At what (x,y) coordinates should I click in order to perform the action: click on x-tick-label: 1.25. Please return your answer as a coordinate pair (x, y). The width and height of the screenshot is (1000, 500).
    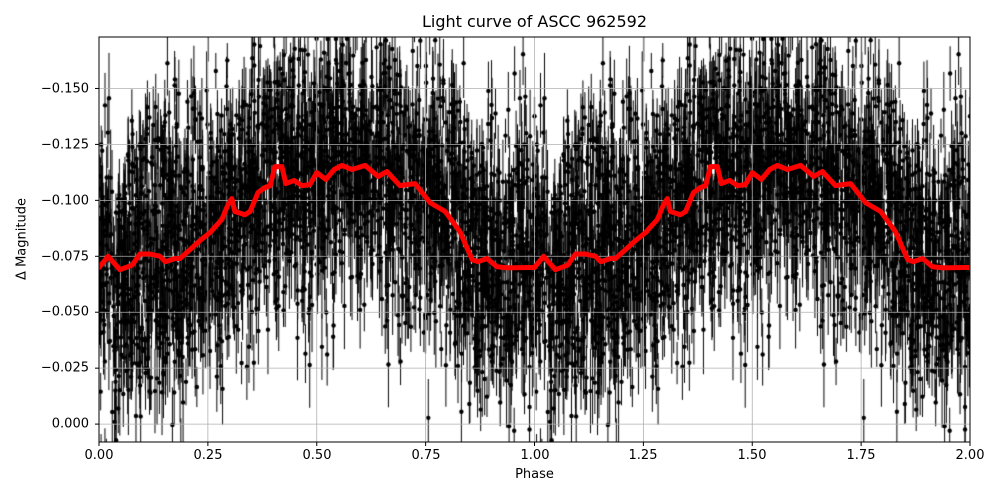
    Looking at the image, I should click on (643, 455).